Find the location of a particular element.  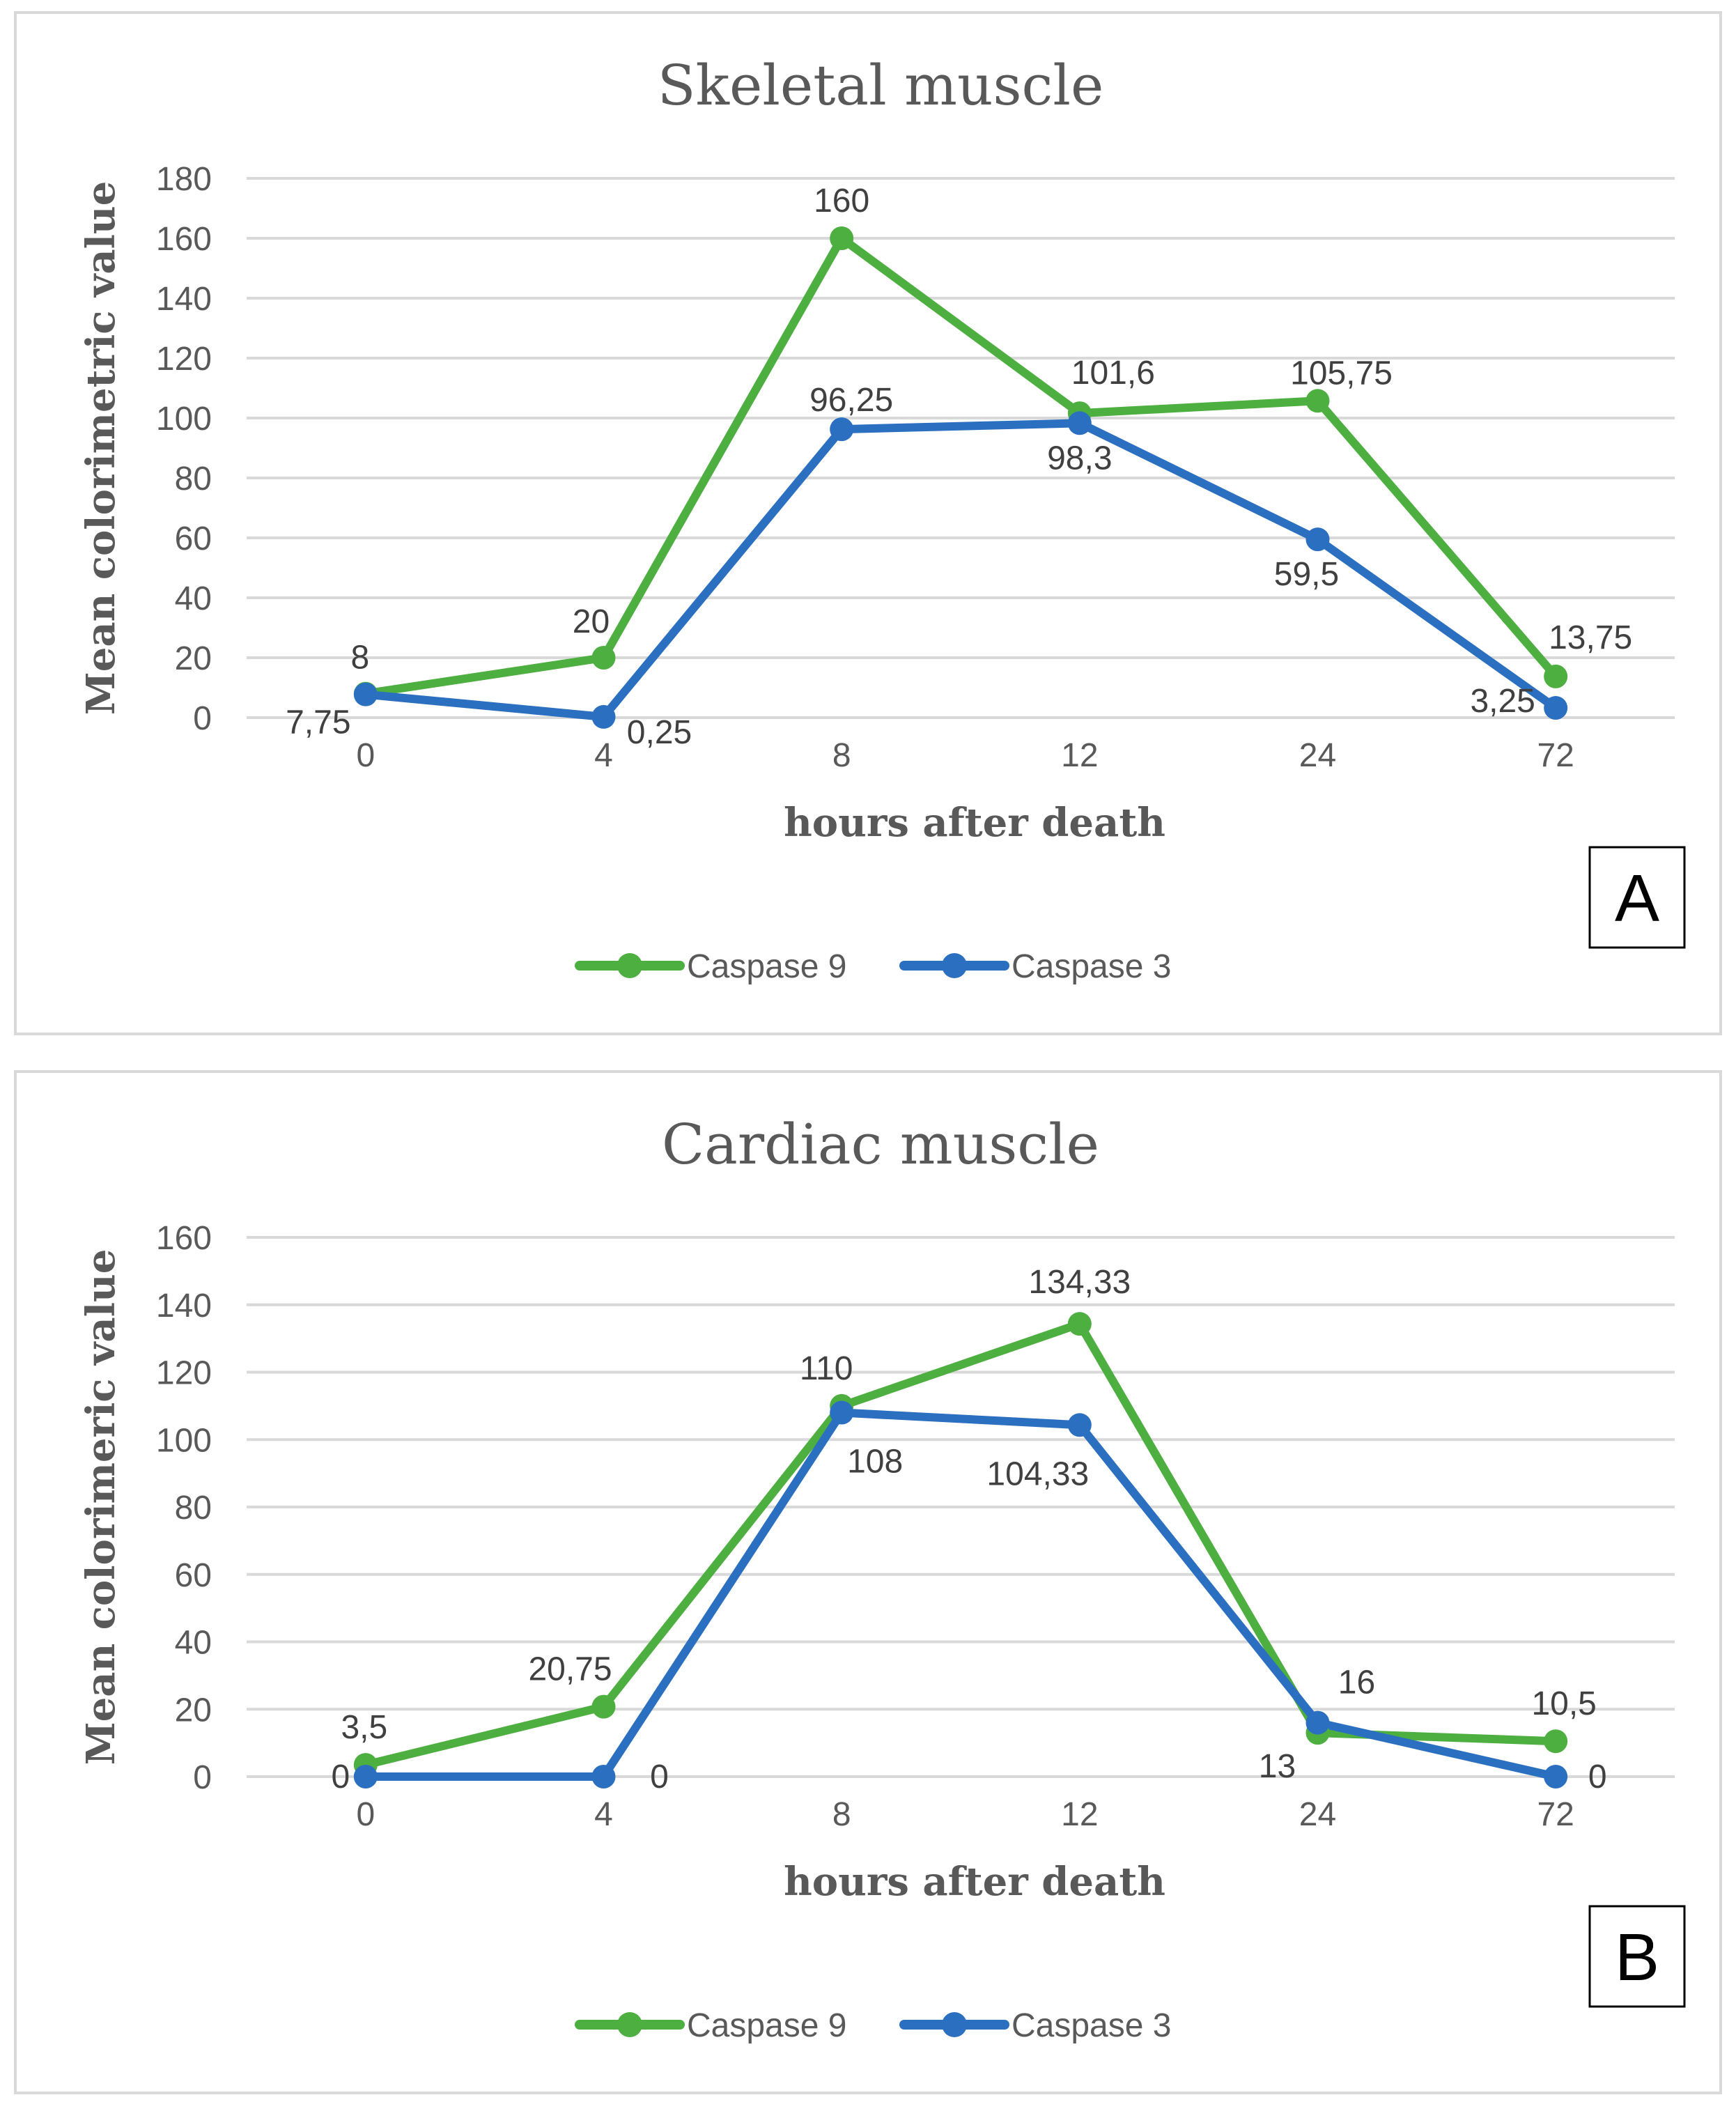

caspase-9-line is located at coordinates (960, 1545).